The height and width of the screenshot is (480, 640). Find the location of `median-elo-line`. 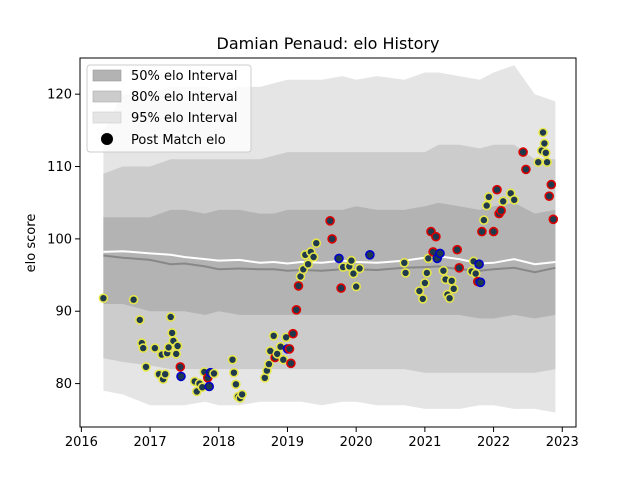

median-elo-line is located at coordinates (329, 264).